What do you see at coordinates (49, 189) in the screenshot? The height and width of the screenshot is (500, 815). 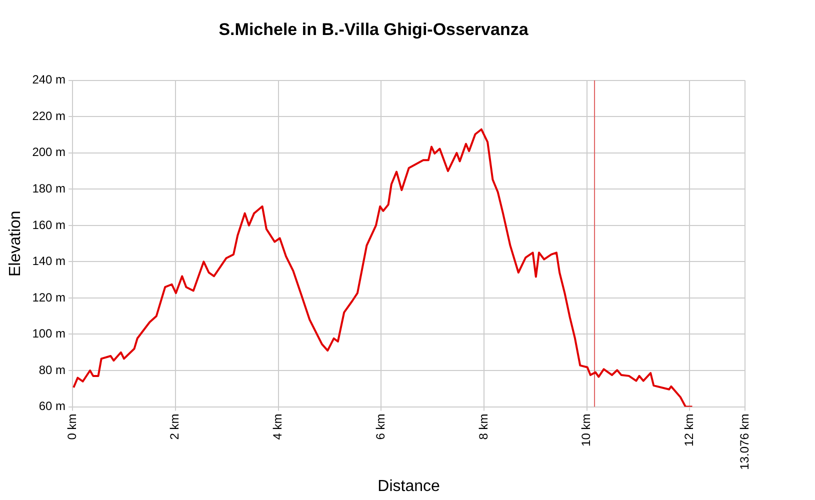 I see `y-tick-label: 180 m` at bounding box center [49, 189].